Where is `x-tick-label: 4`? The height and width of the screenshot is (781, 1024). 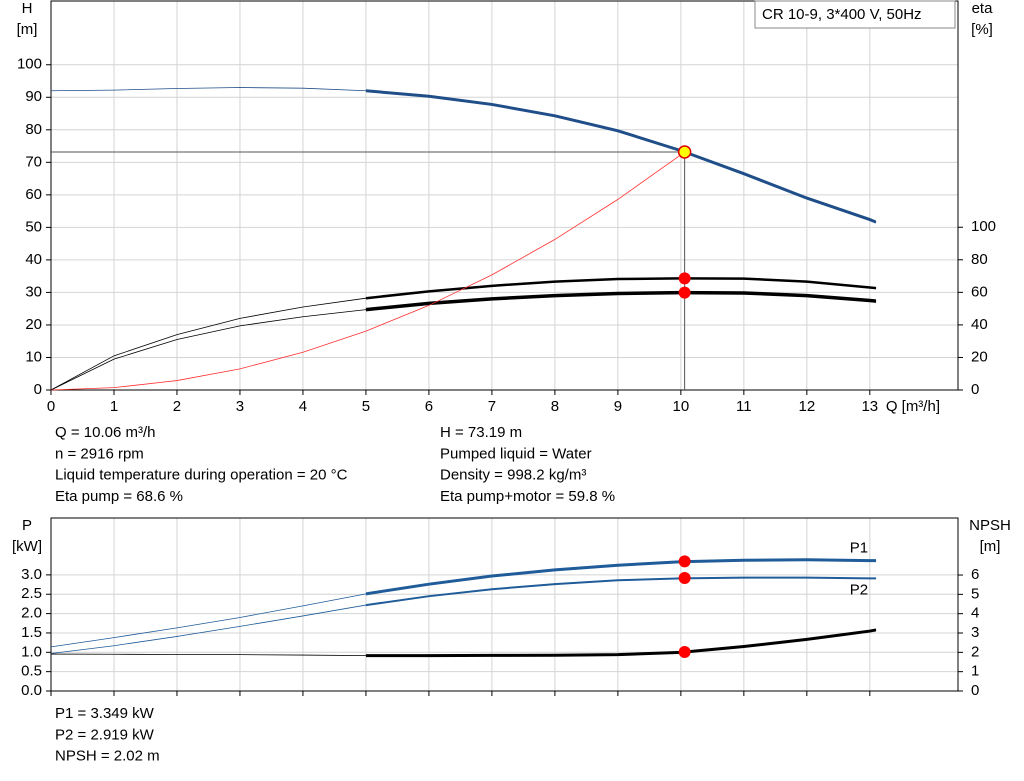 x-tick-label: 4 is located at coordinates (303, 406).